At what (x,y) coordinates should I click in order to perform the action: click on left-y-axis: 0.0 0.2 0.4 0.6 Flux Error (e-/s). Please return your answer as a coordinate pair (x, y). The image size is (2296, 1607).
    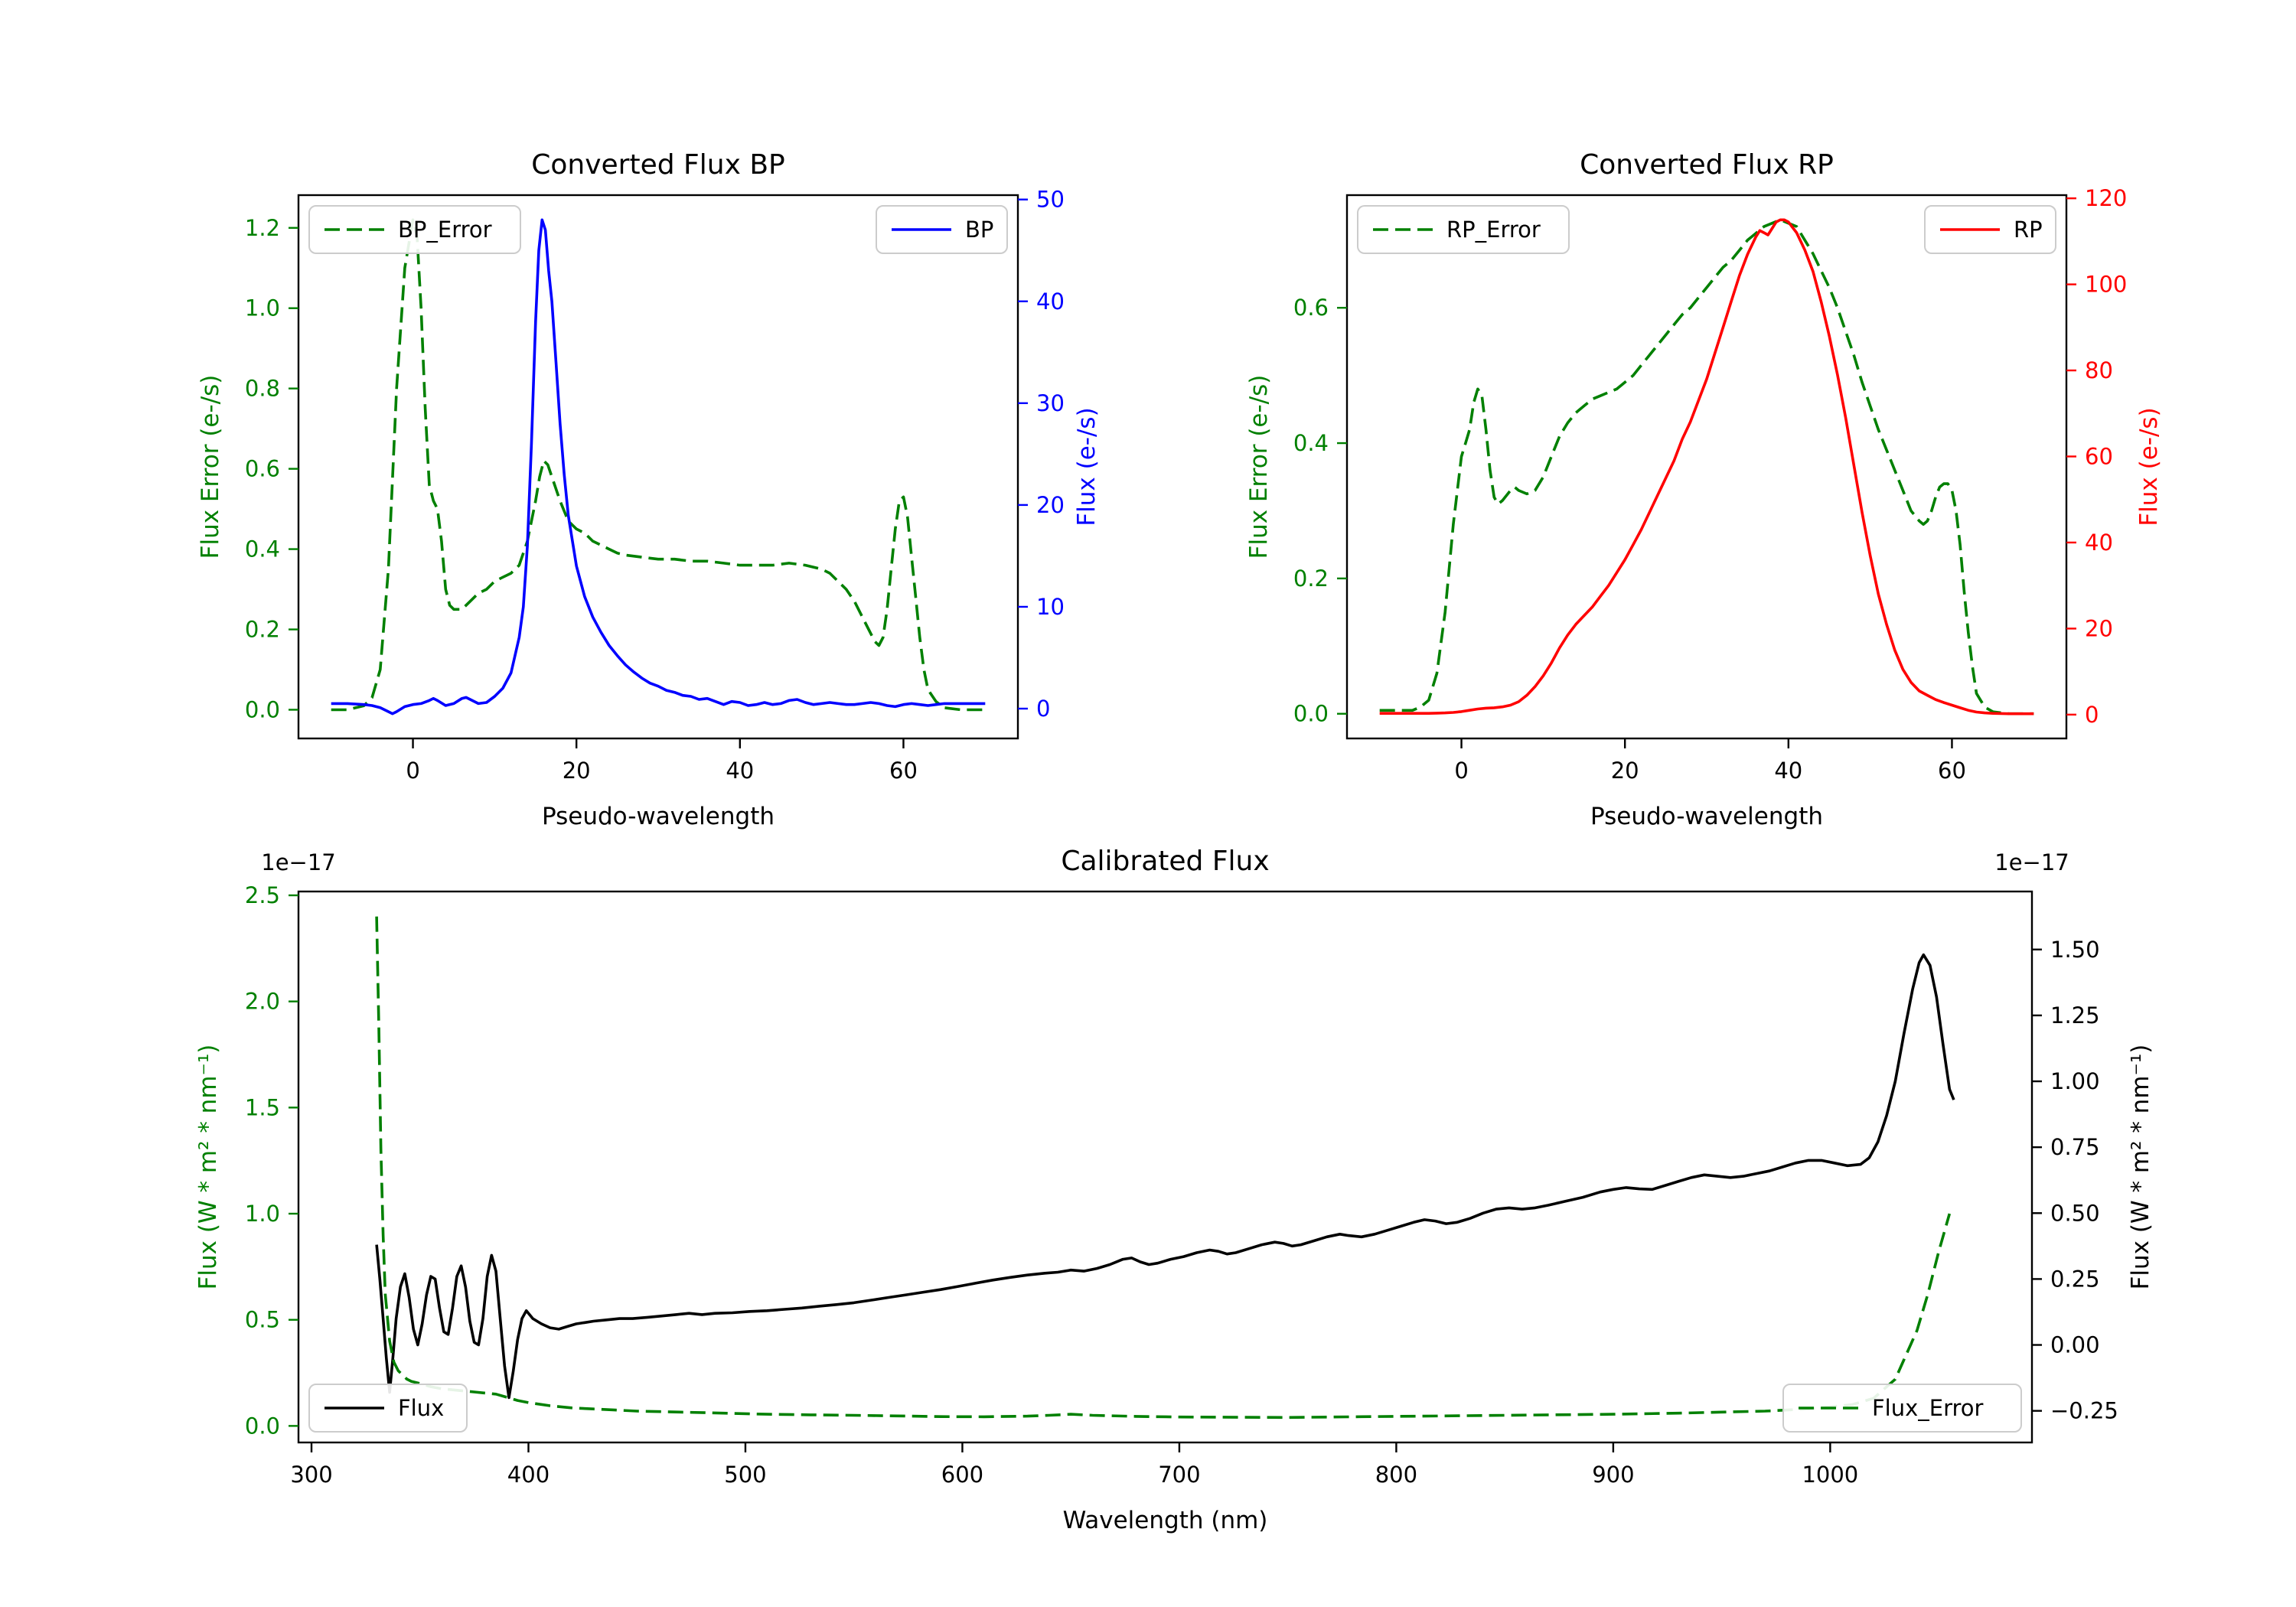
    Looking at the image, I should click on (1296, 511).